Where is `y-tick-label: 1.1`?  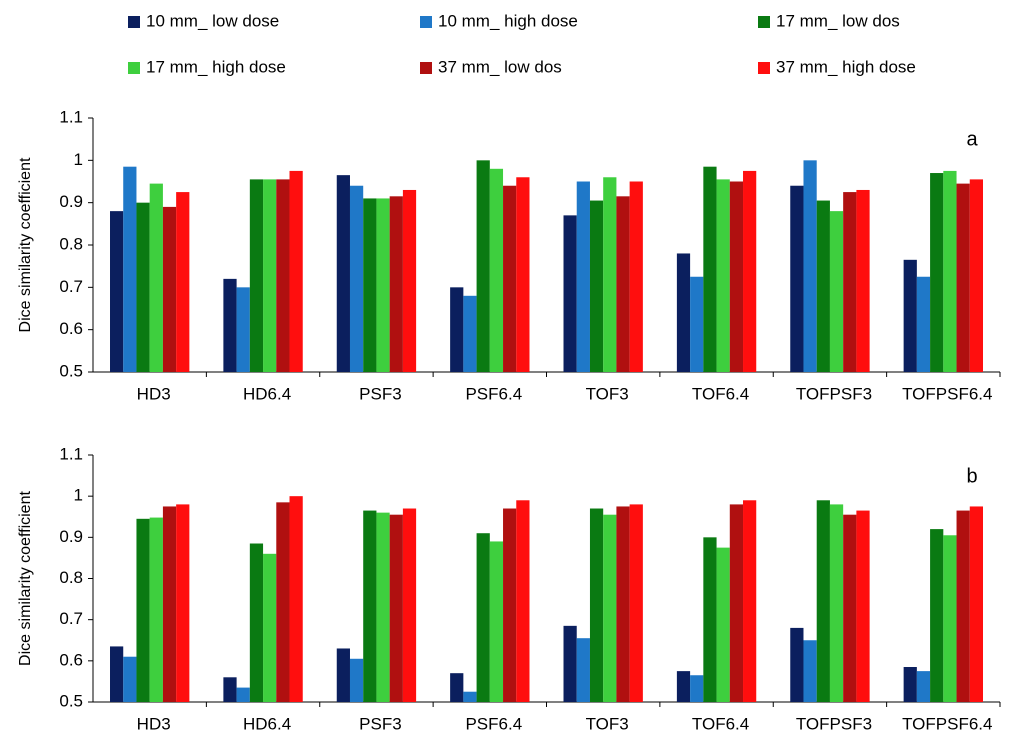
y-tick-label: 1.1 is located at coordinates (71, 116).